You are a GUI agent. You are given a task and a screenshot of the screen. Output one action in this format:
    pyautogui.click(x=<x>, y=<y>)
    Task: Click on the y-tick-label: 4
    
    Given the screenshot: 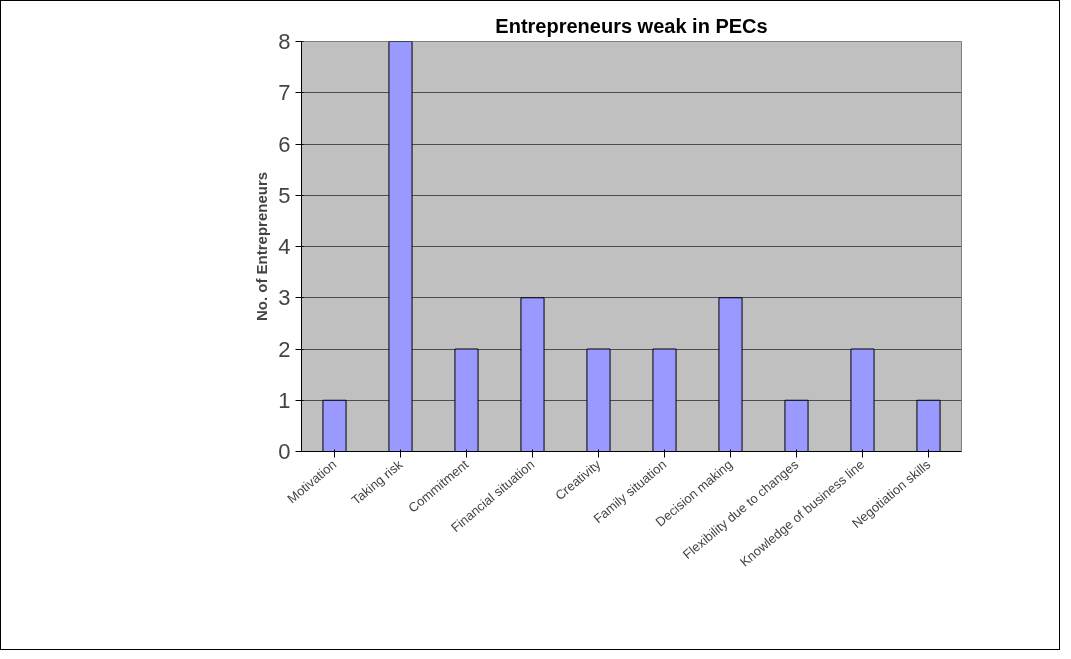 What is the action you would take?
    pyautogui.click(x=284, y=246)
    